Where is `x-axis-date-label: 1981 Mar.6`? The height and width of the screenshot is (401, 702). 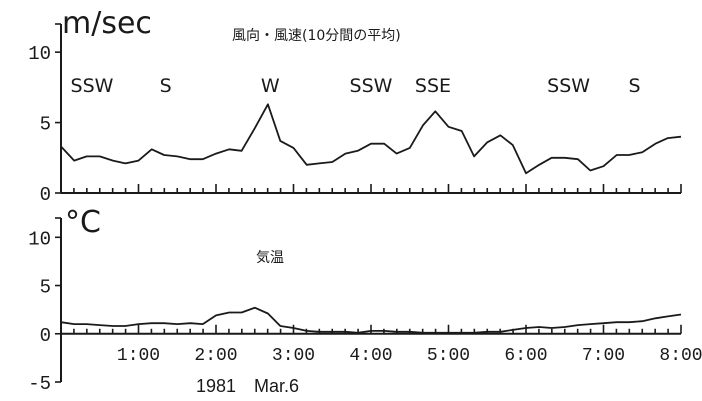
x-axis-date-label: 1981 Mar.6 is located at coordinates (247, 386).